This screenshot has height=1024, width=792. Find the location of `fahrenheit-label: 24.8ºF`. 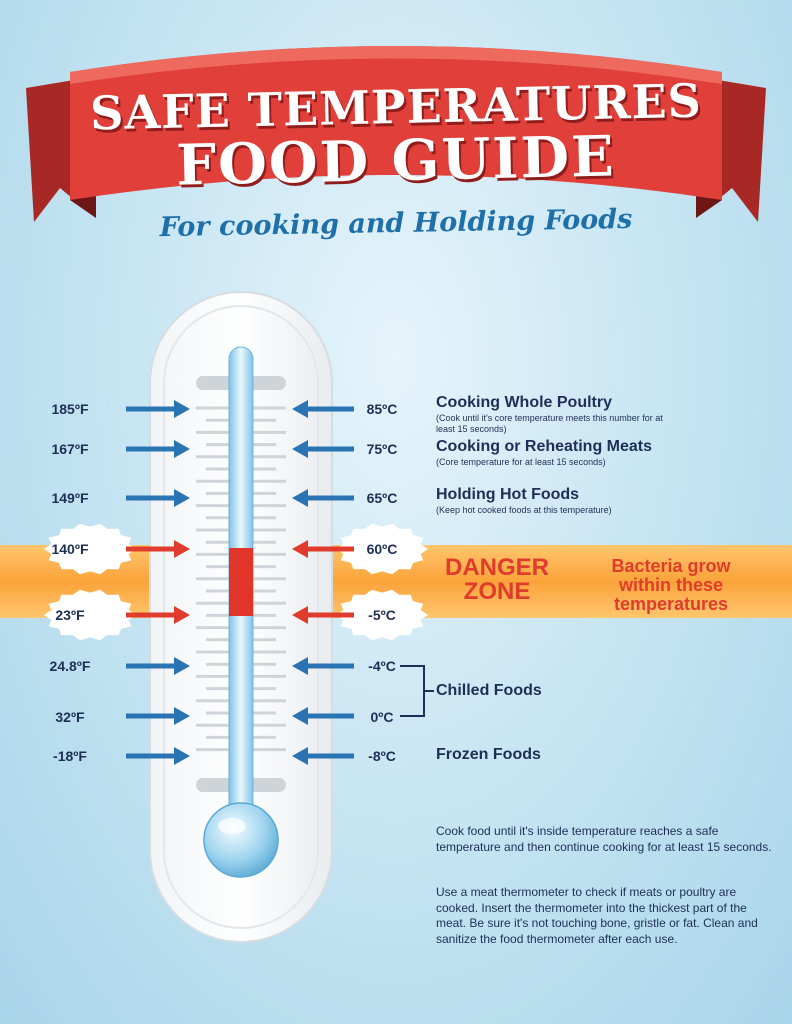

fahrenheit-label: 24.8ºF is located at coordinates (70, 666).